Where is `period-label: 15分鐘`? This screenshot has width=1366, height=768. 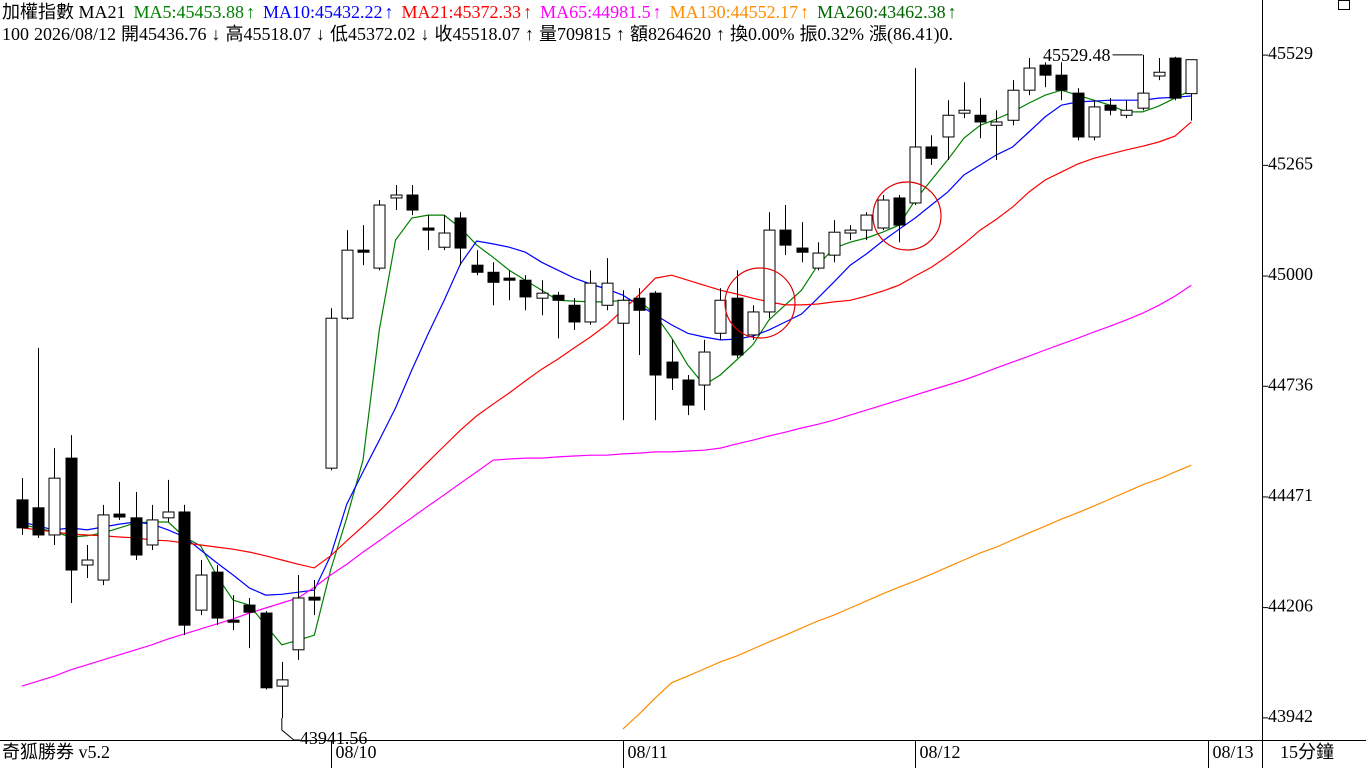 period-label: 15分鐘 is located at coordinates (1307, 752).